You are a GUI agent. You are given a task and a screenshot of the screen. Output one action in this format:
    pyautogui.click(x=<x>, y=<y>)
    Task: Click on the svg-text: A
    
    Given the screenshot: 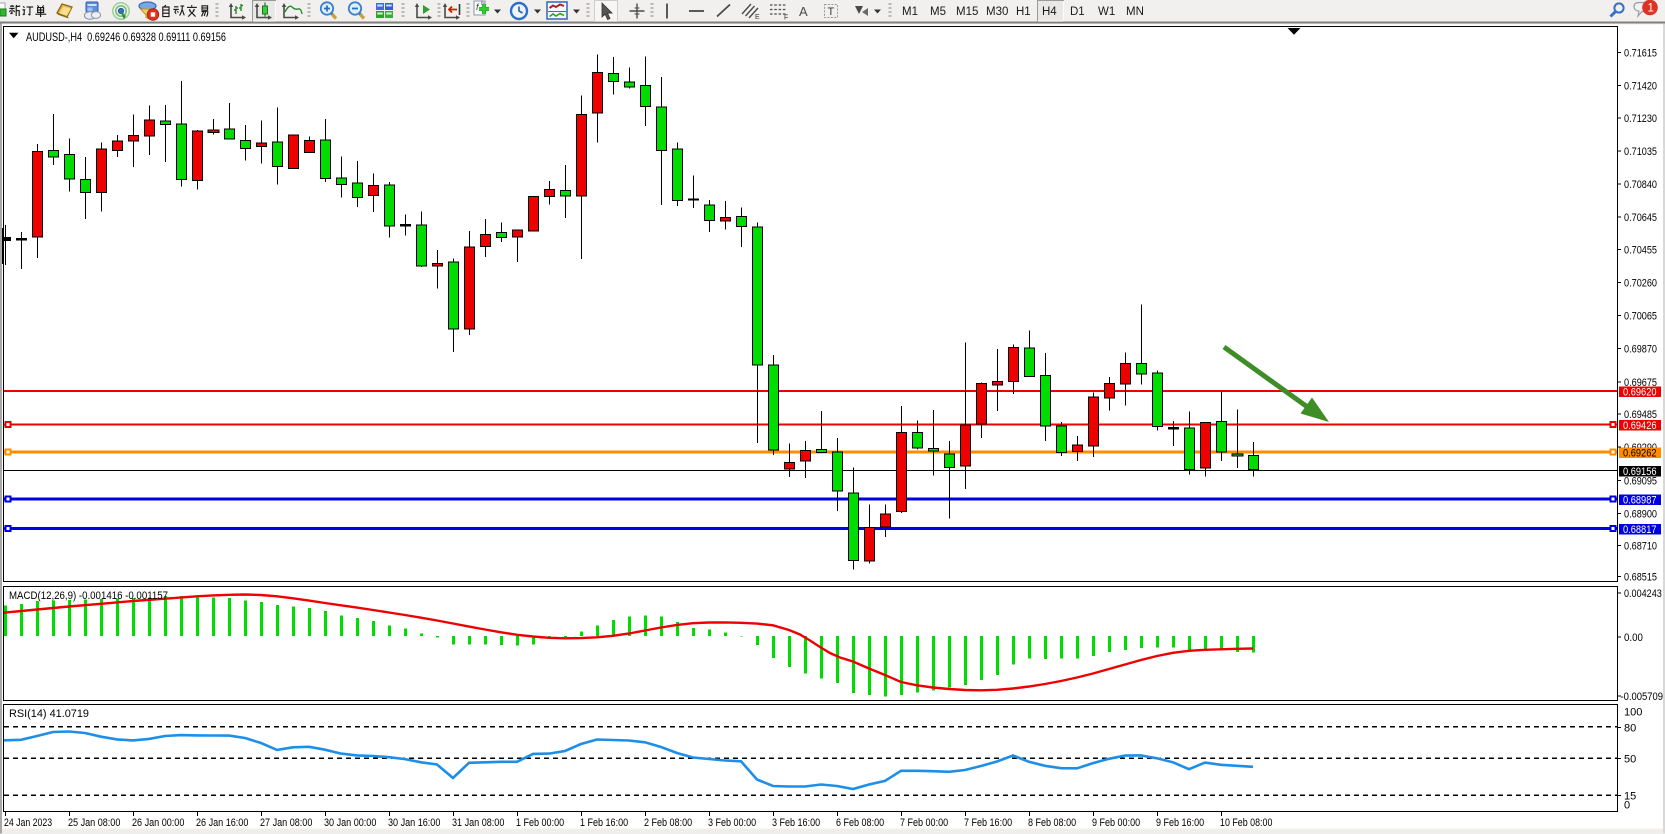 What is the action you would take?
    pyautogui.click(x=803, y=11)
    